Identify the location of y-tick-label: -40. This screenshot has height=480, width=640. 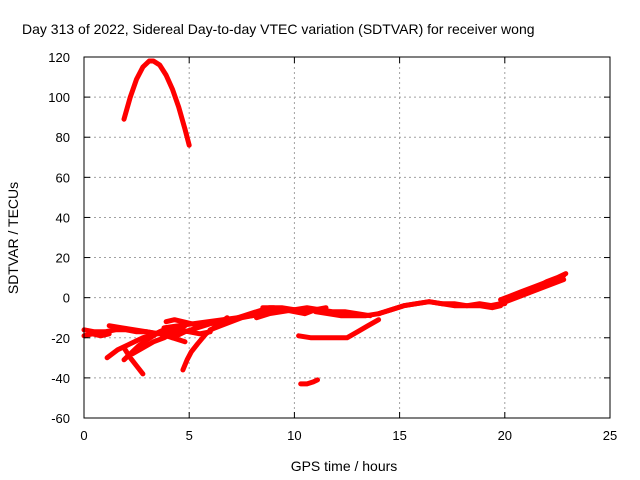
(60, 378).